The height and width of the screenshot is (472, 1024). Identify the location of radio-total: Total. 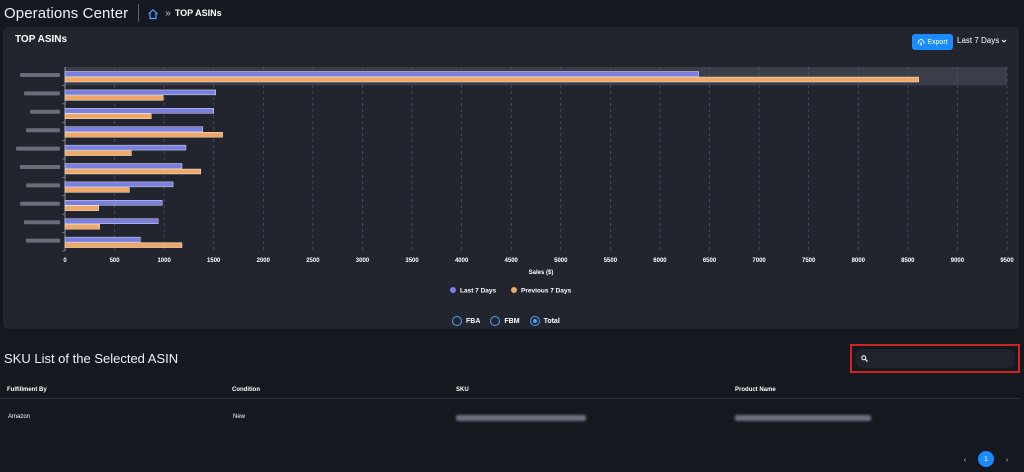
(544, 321).